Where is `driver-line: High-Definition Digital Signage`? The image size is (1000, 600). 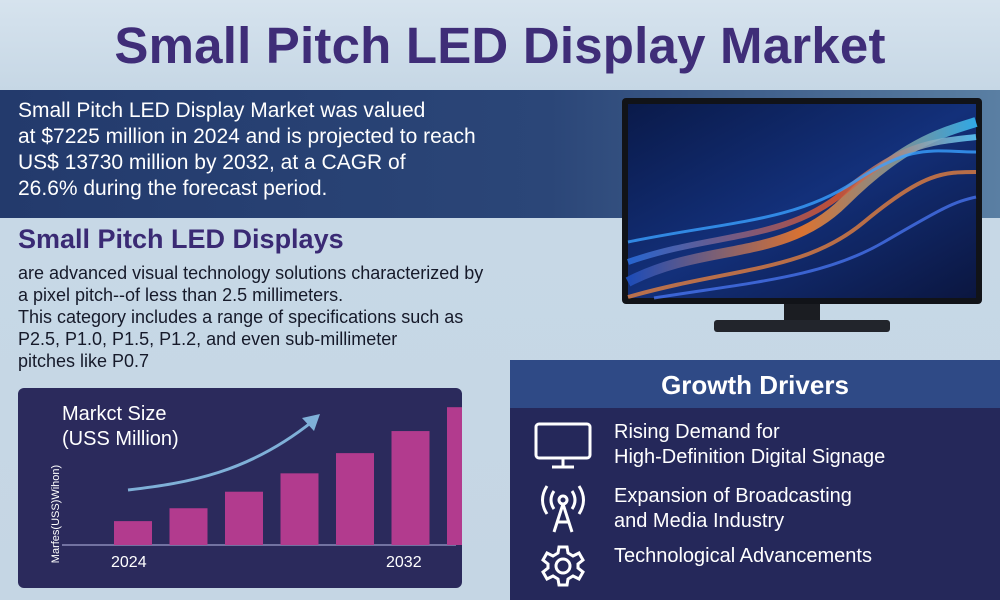
driver-line: High-Definition Digital Signage is located at coordinates (750, 457).